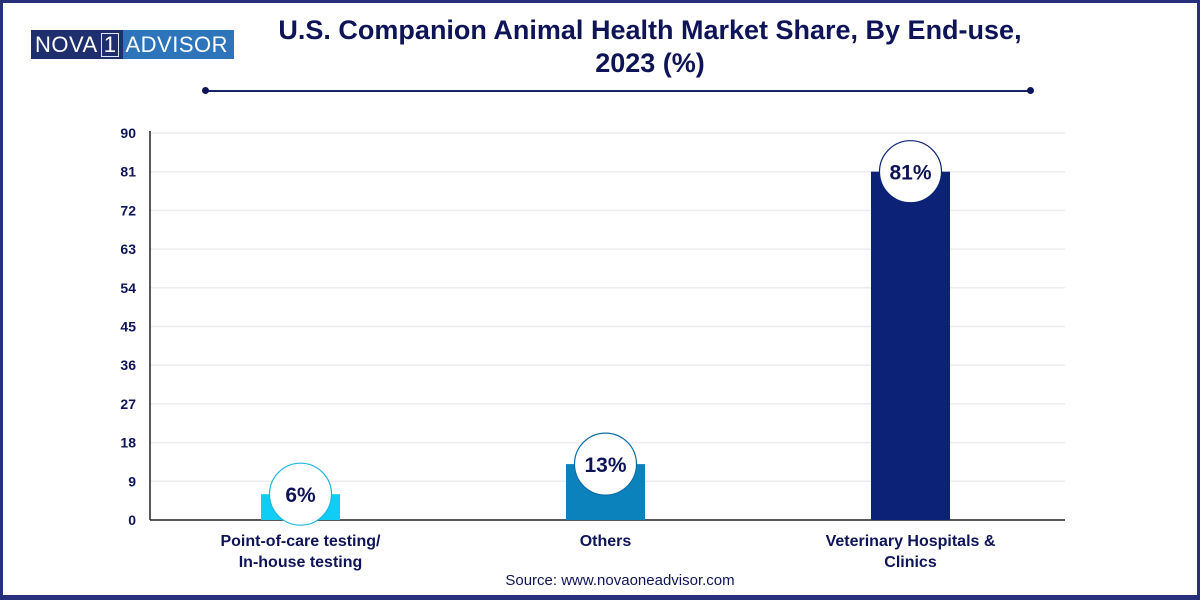 The width and height of the screenshot is (1200, 600). I want to click on y-tick-label: 0, so click(132, 520).